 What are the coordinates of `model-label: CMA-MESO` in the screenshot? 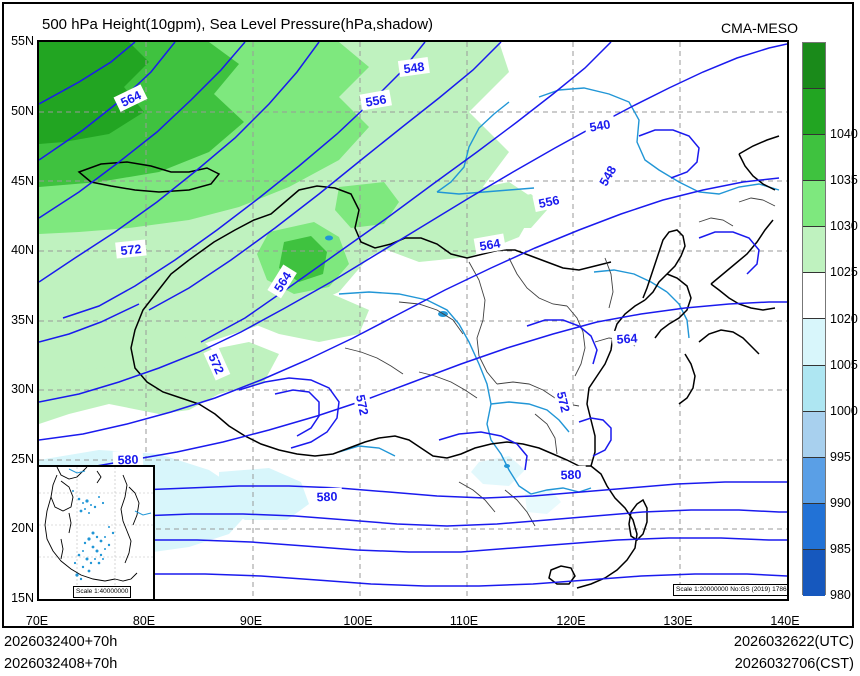 It's located at (759, 28).